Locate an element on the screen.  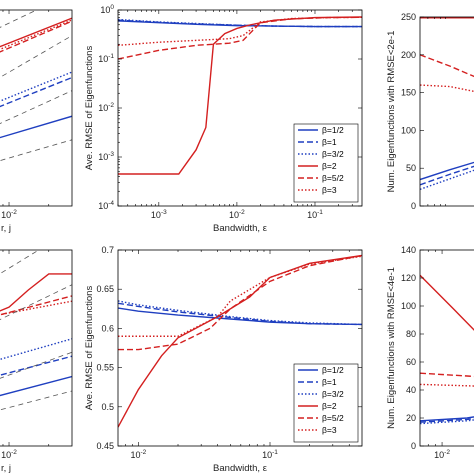
y-tick-label: 80 is located at coordinates (411, 334).